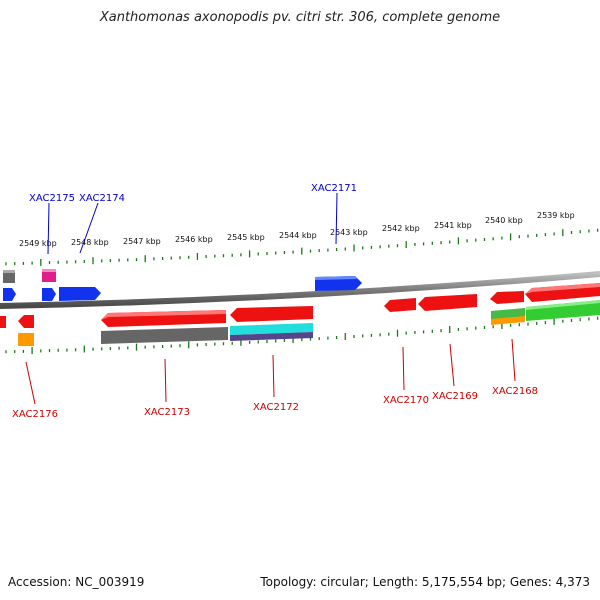  What do you see at coordinates (182, 285) in the screenshot?
I see `forward-genes` at bounding box center [182, 285].